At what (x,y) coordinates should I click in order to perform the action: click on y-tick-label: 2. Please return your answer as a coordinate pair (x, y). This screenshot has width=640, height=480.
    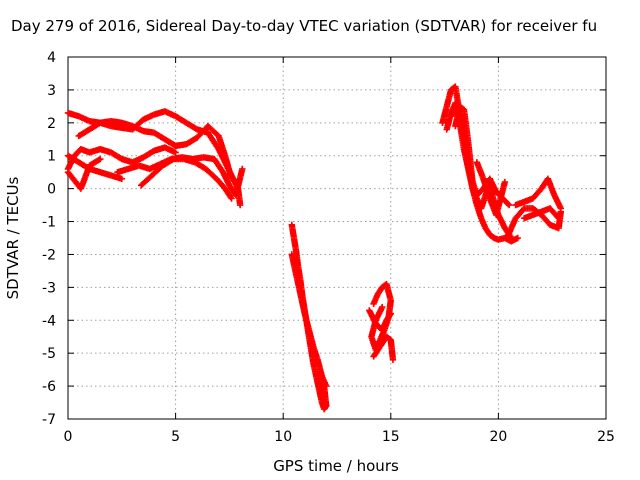
    Looking at the image, I should click on (51, 124).